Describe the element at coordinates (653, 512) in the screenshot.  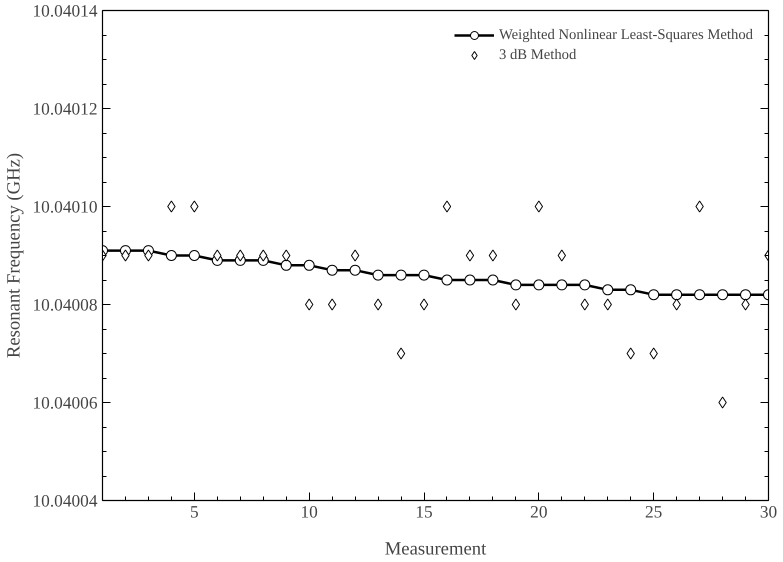
I see `x-tick-label: 25` at that location.